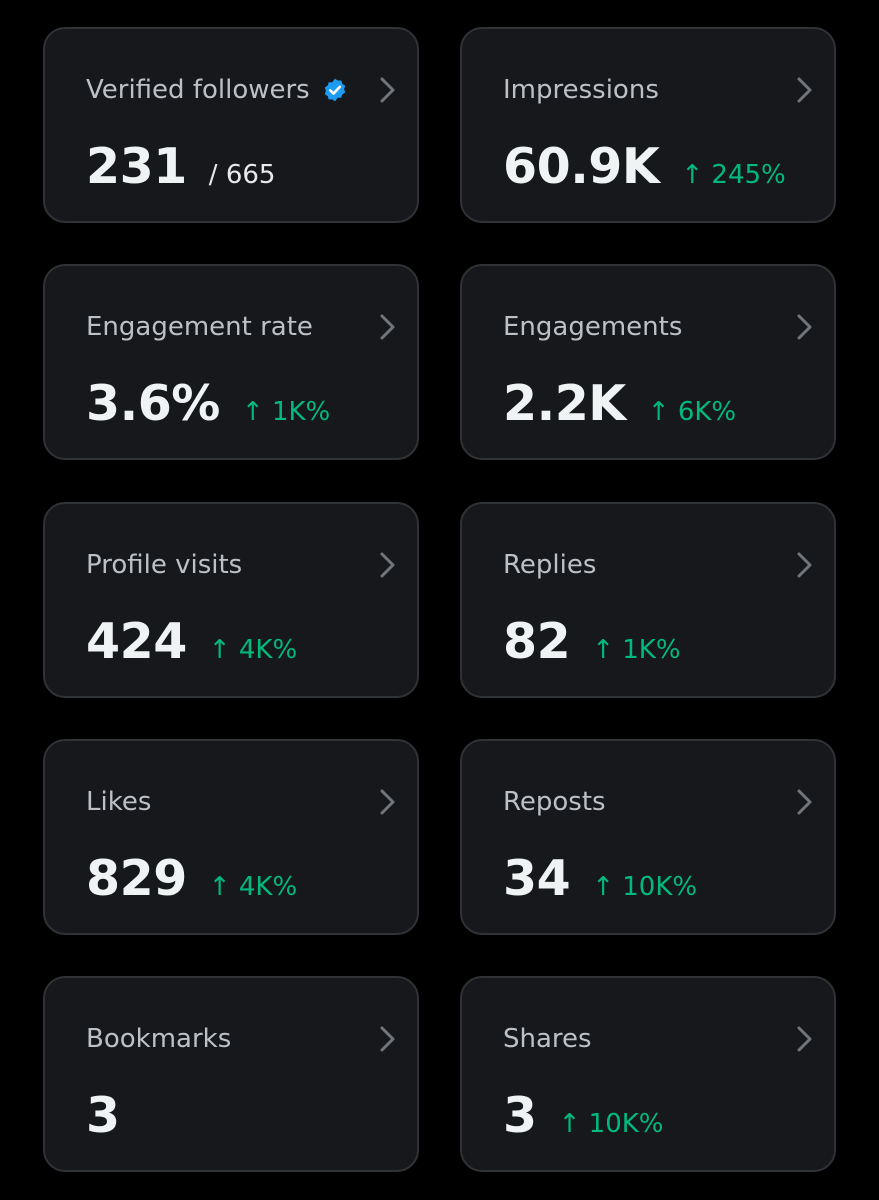 This screenshot has width=879, height=1200. I want to click on metric-card-reposts: Reposts 34 ↑ 10K%, so click(648, 837).